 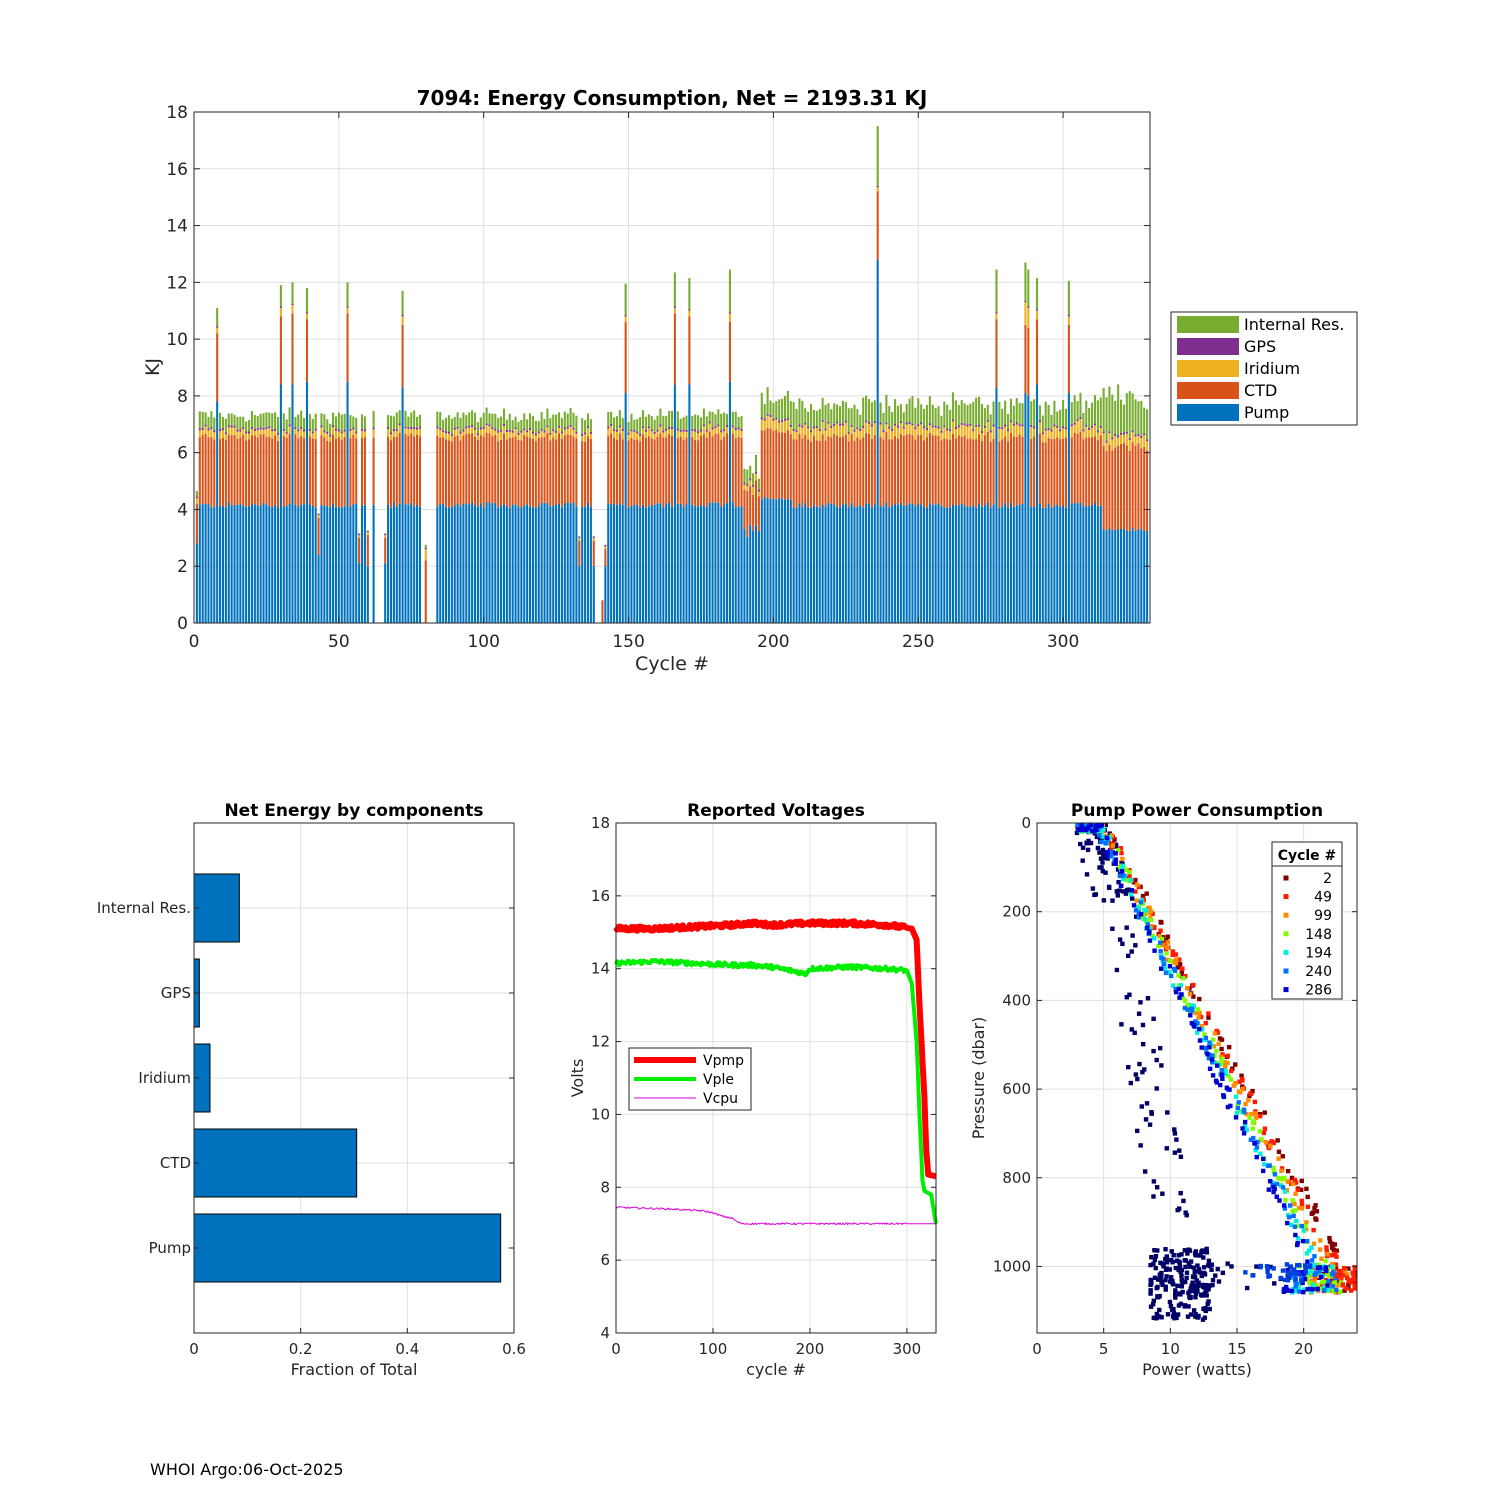 I want to click on energy-x-tick-label: 300, so click(x=1063, y=642).